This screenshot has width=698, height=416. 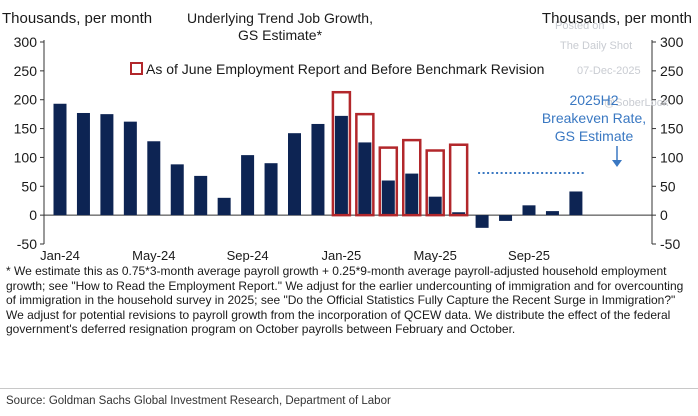 I want to click on y-tick-label-left: 0, so click(x=33, y=215).